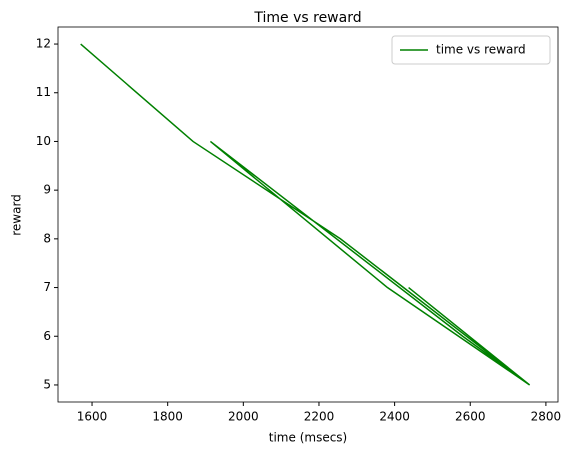 This screenshot has width=575, height=455. I want to click on legend-box, so click(471, 50).